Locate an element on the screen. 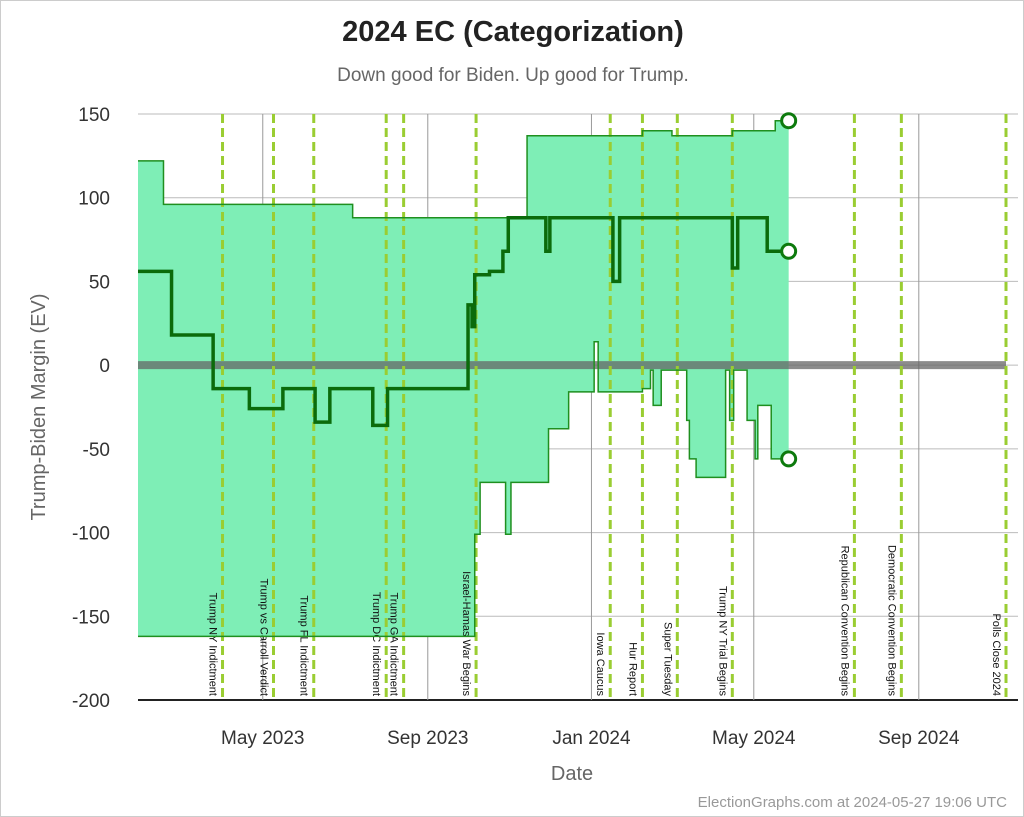 This screenshot has width=1024, height=817. event-label: Trump DC Indictment is located at coordinates (376, 644).